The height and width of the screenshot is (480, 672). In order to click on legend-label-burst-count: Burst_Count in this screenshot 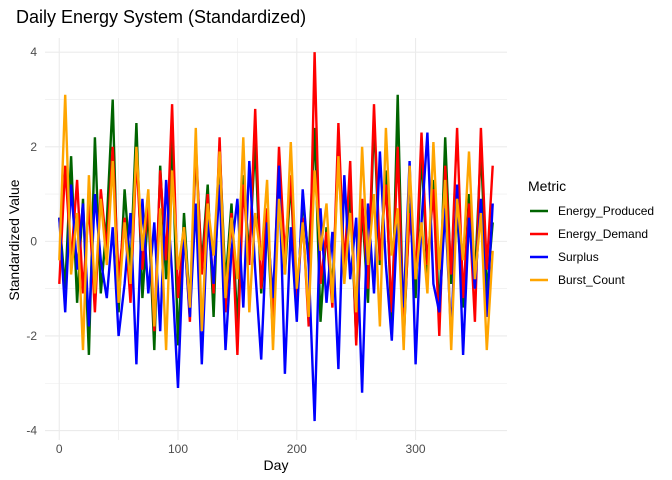, I will do `click(591, 280)`.